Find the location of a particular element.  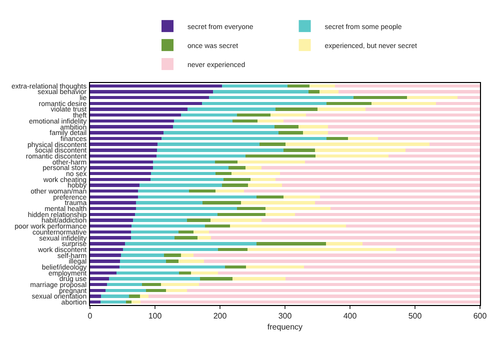

x-tick-label: 0 is located at coordinates (90, 316).